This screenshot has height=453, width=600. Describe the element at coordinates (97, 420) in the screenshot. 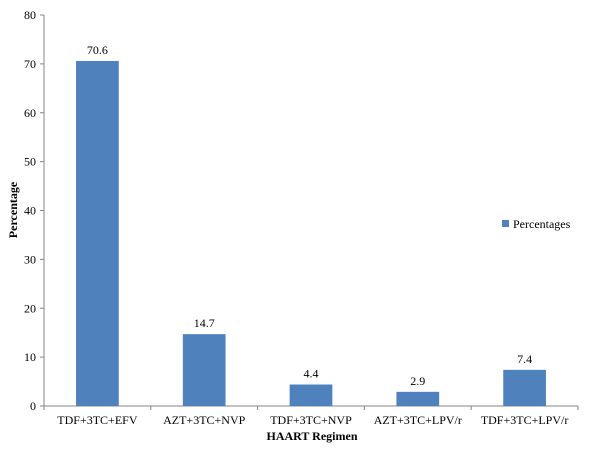

I see `x-tick-label: TDF+3TC+EFV` at that location.